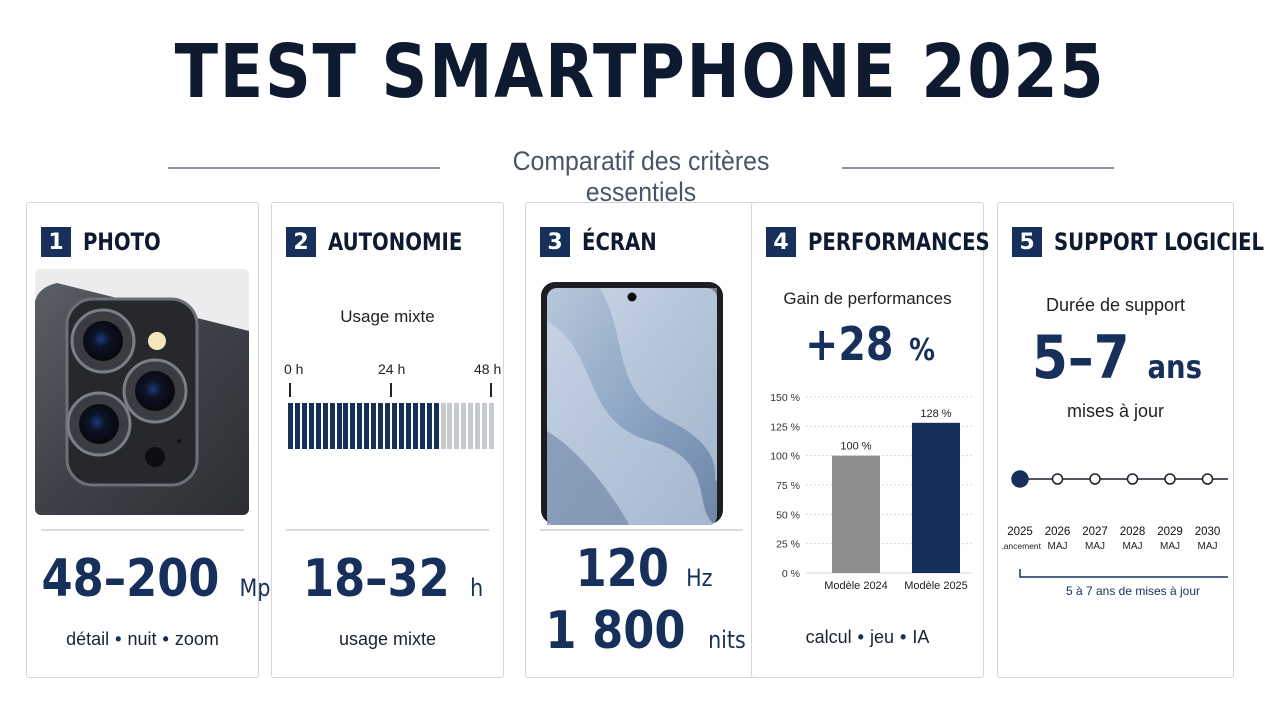 Image resolution: width=1280 pixels, height=720 pixels. I want to click on gain-label: Gain de performances, so click(867, 298).